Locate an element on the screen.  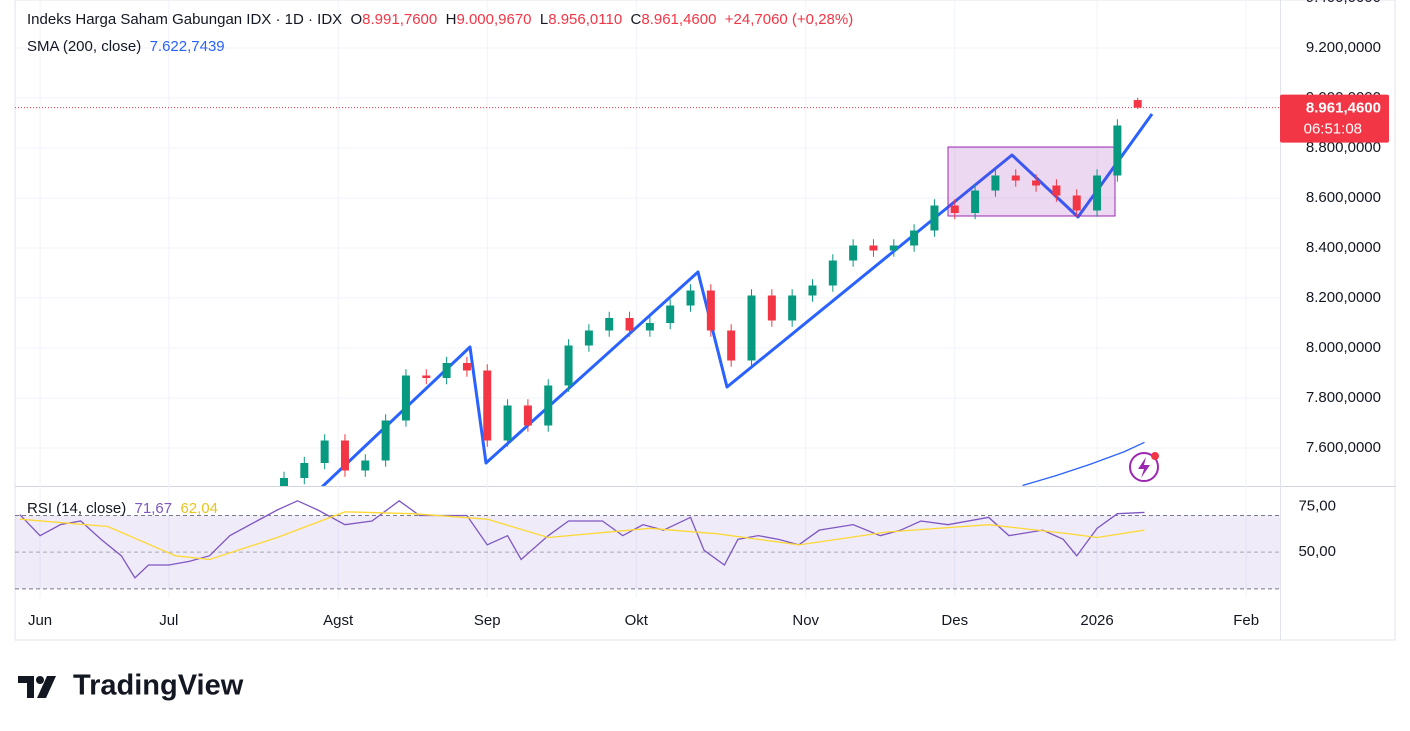
rsi-value: 71,67 is located at coordinates (153, 508).